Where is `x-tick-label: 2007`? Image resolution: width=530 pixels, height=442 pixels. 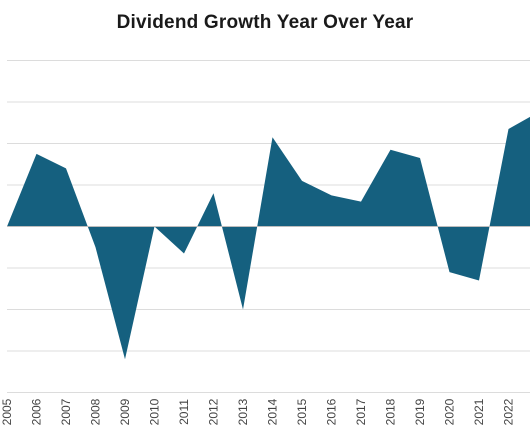
x-tick-label: 2007 is located at coordinates (66, 411).